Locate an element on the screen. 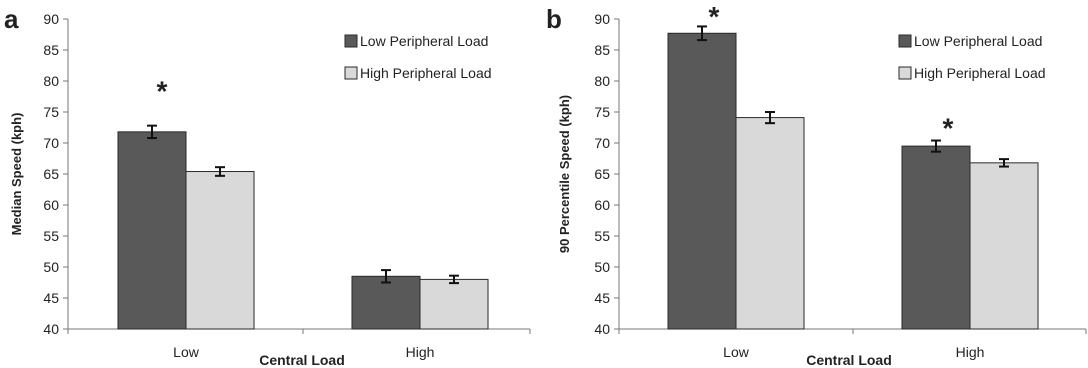  panel-label: a is located at coordinates (11, 19).